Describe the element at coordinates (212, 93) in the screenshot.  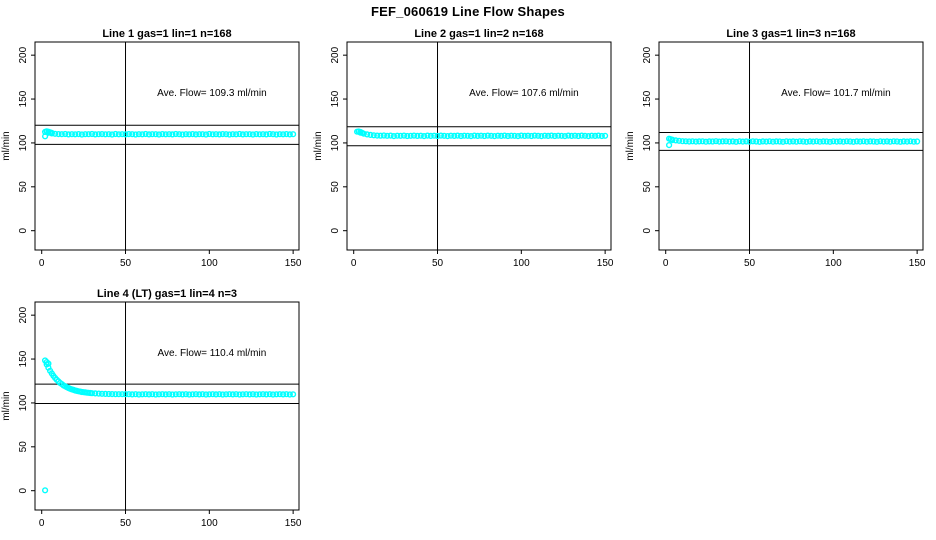
I see `ave-flow-annotation: Ave. Flow= 109.3 ml/min` at that location.